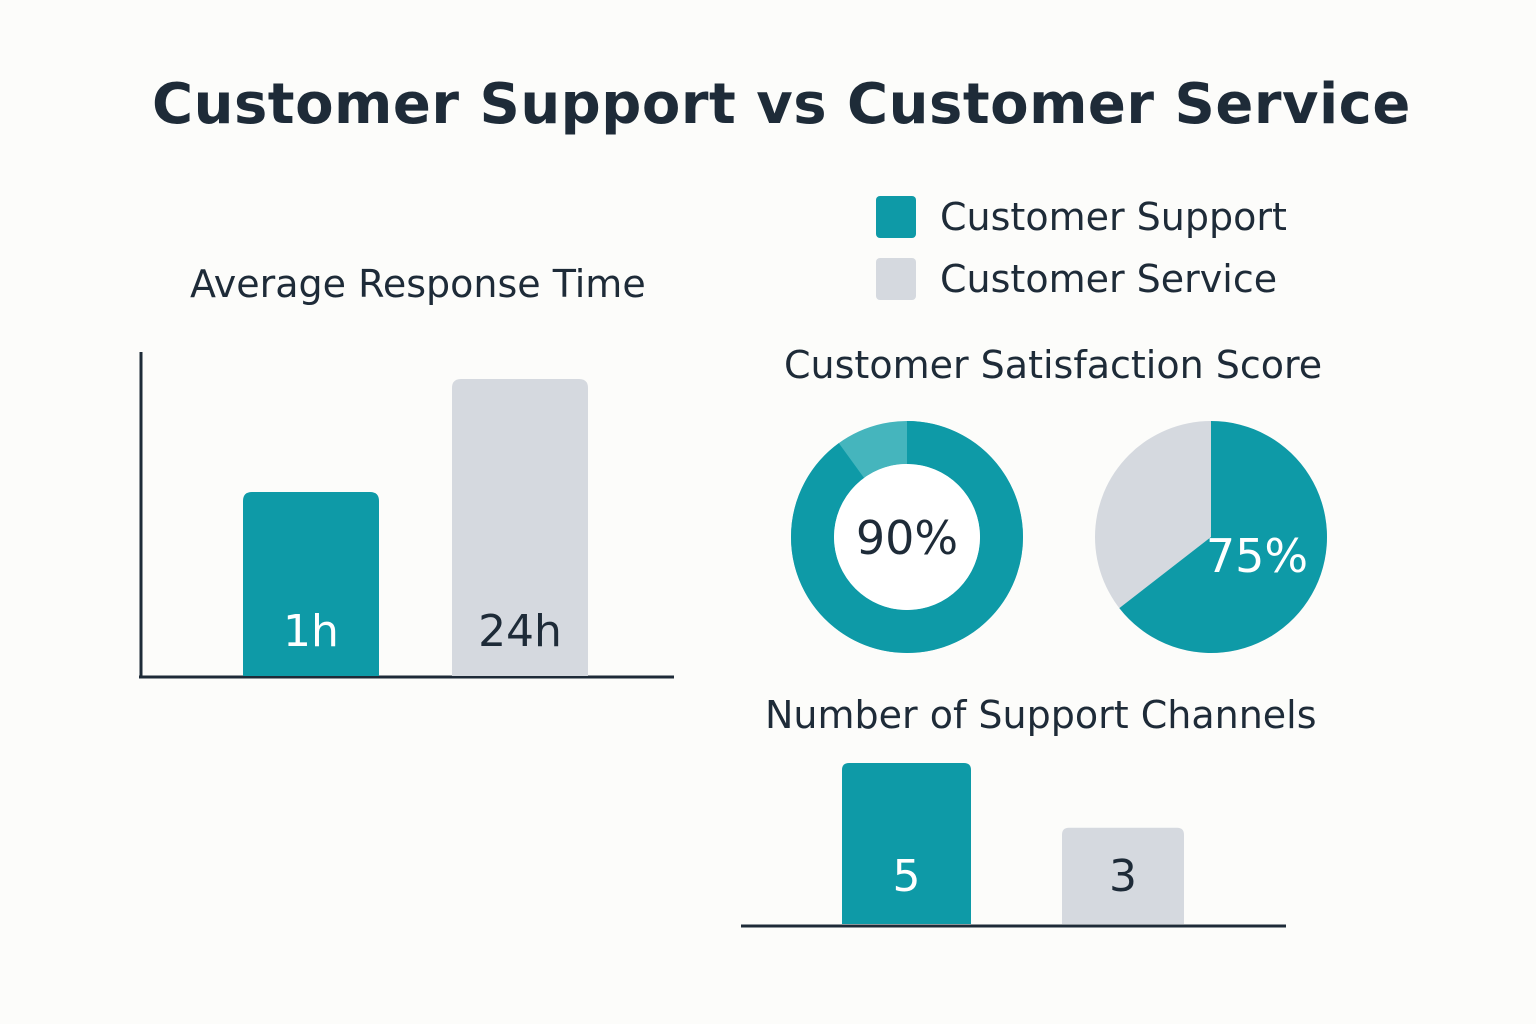  I want to click on response-time-chart-title: Average Response Time, so click(418, 284).